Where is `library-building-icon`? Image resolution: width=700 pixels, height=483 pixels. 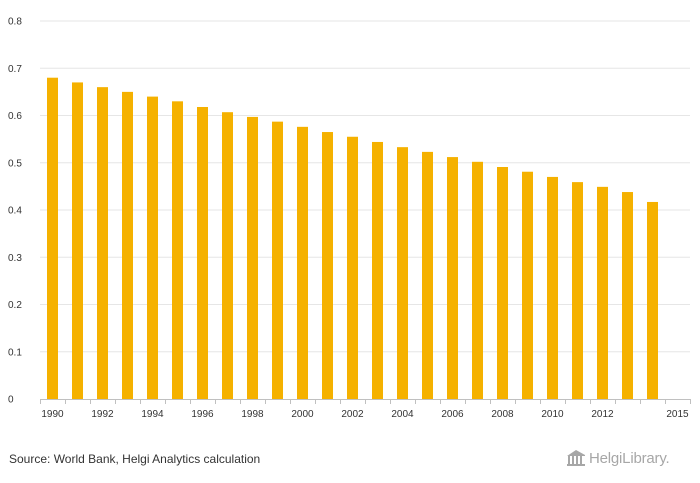
library-building-icon is located at coordinates (576, 458).